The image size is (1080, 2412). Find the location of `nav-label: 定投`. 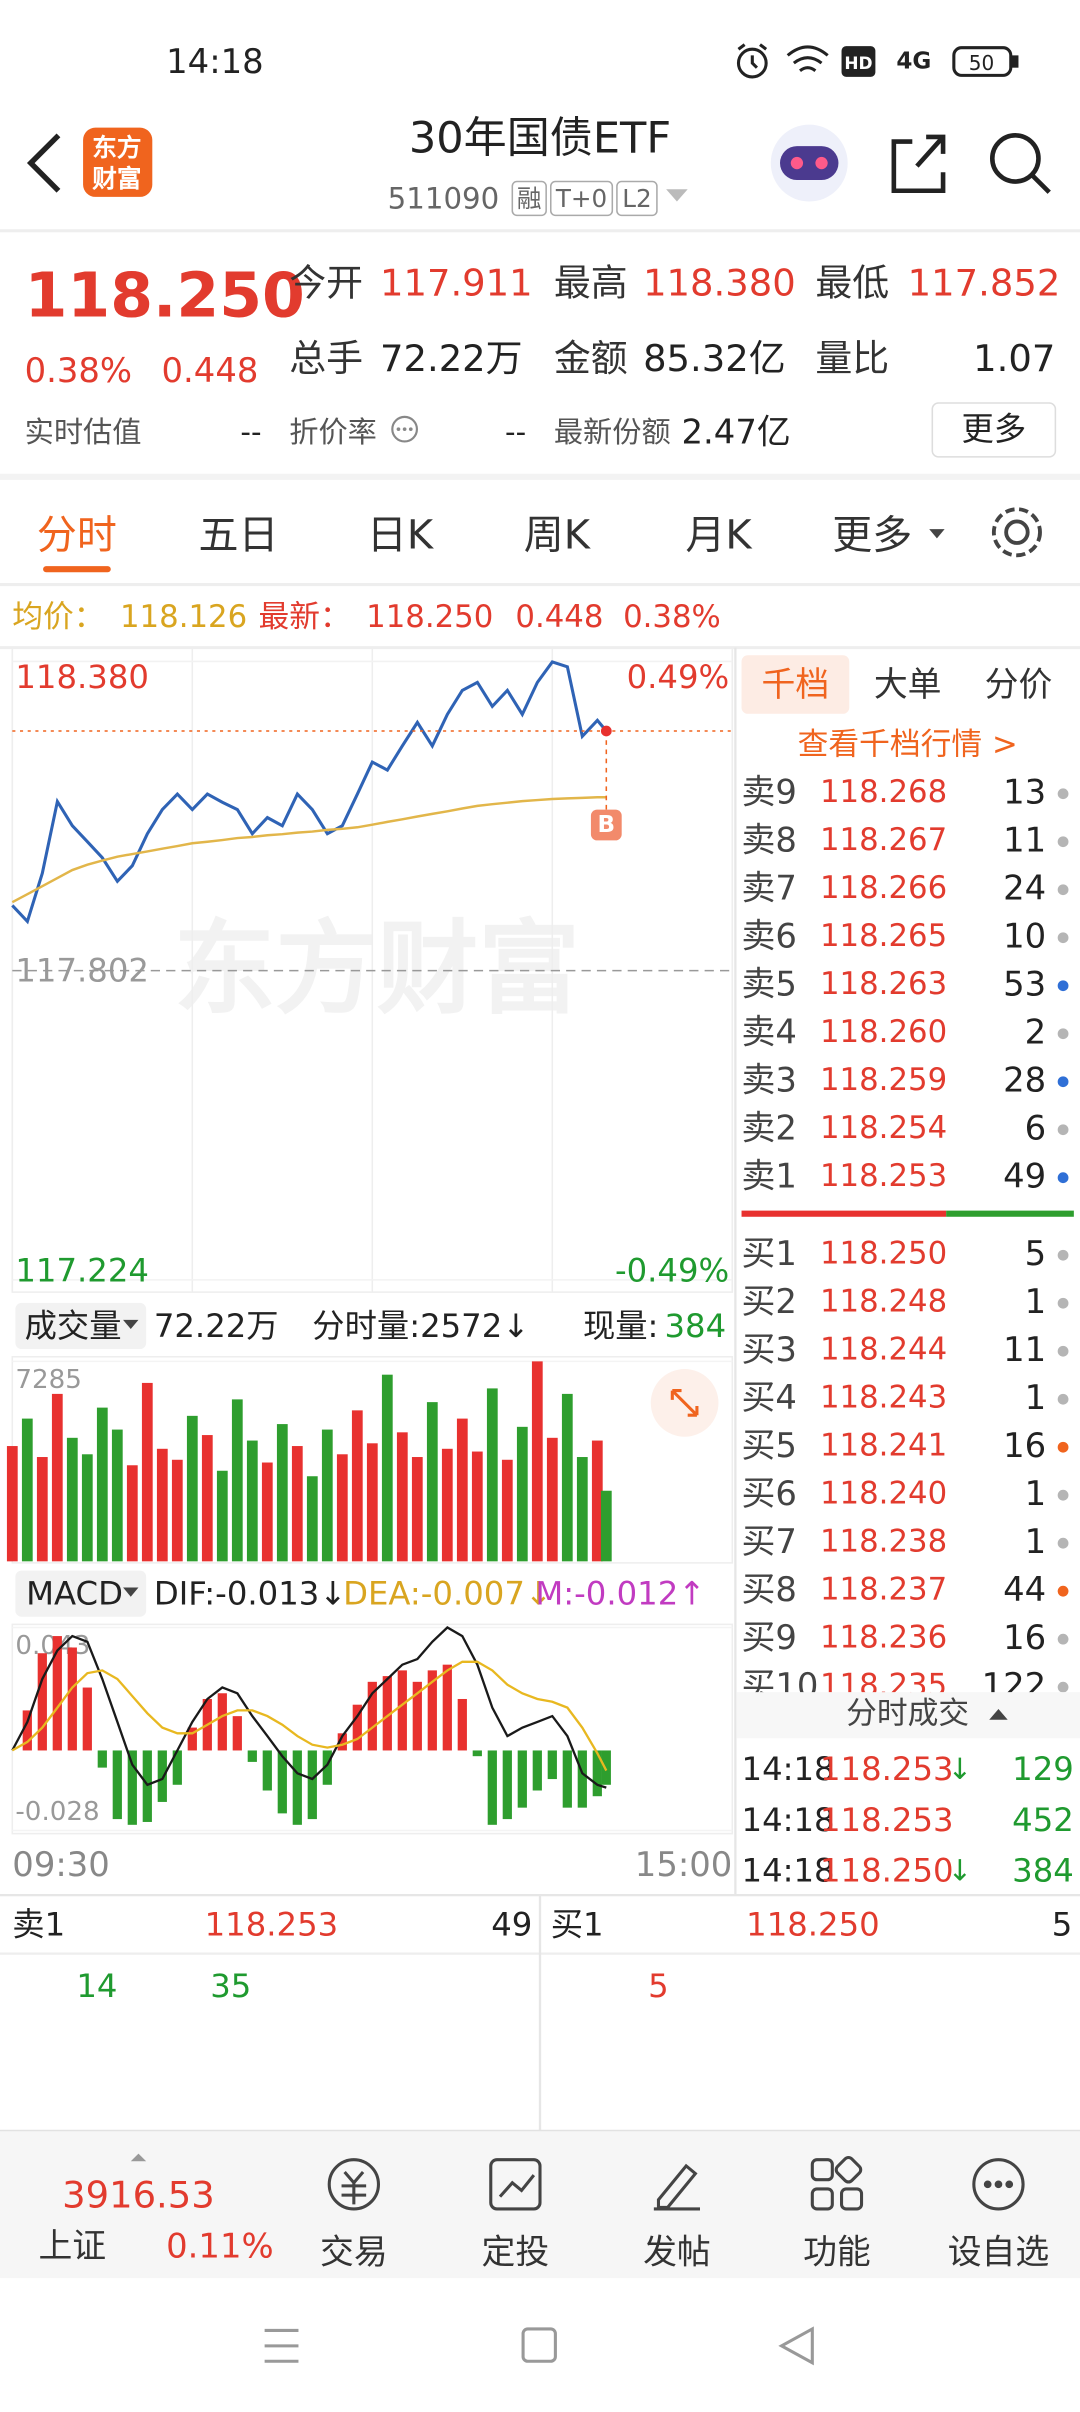

nav-label: 定投 is located at coordinates (516, 2252).